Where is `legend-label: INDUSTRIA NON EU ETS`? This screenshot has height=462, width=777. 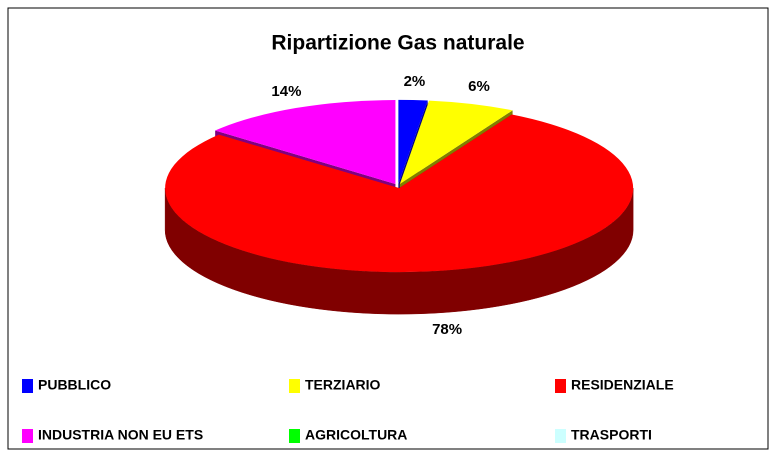
legend-label: INDUSTRIA NON EU ETS is located at coordinates (120, 435).